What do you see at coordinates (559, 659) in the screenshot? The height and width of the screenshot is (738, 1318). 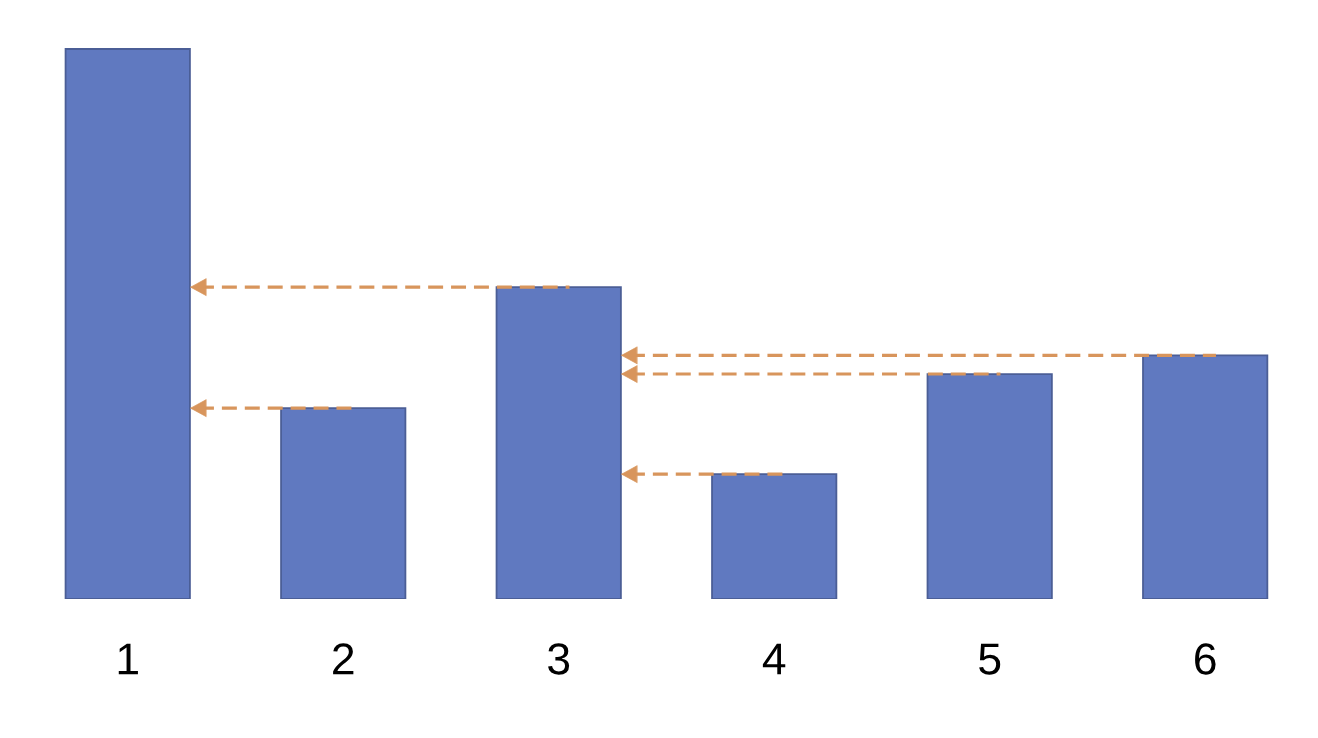 I see `x-tick-label: 3` at bounding box center [559, 659].